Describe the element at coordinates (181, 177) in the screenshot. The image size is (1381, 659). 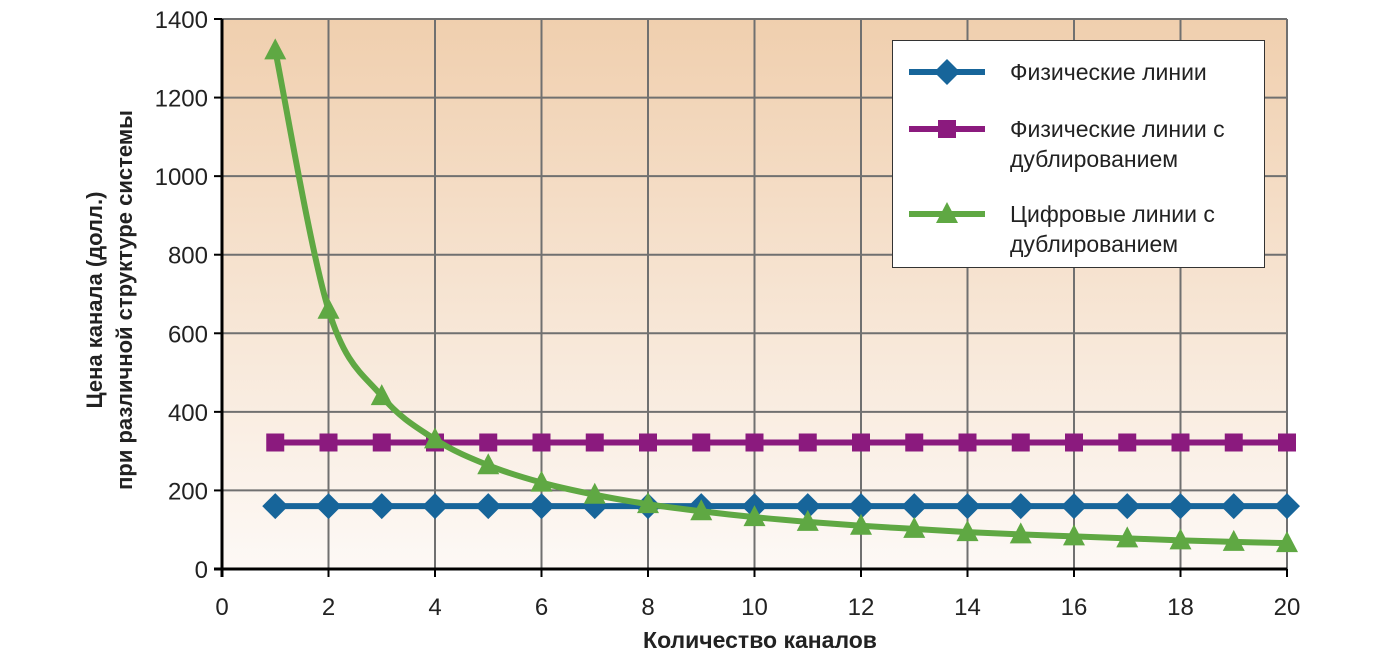
I see `y-tick-label: 1000` at that location.